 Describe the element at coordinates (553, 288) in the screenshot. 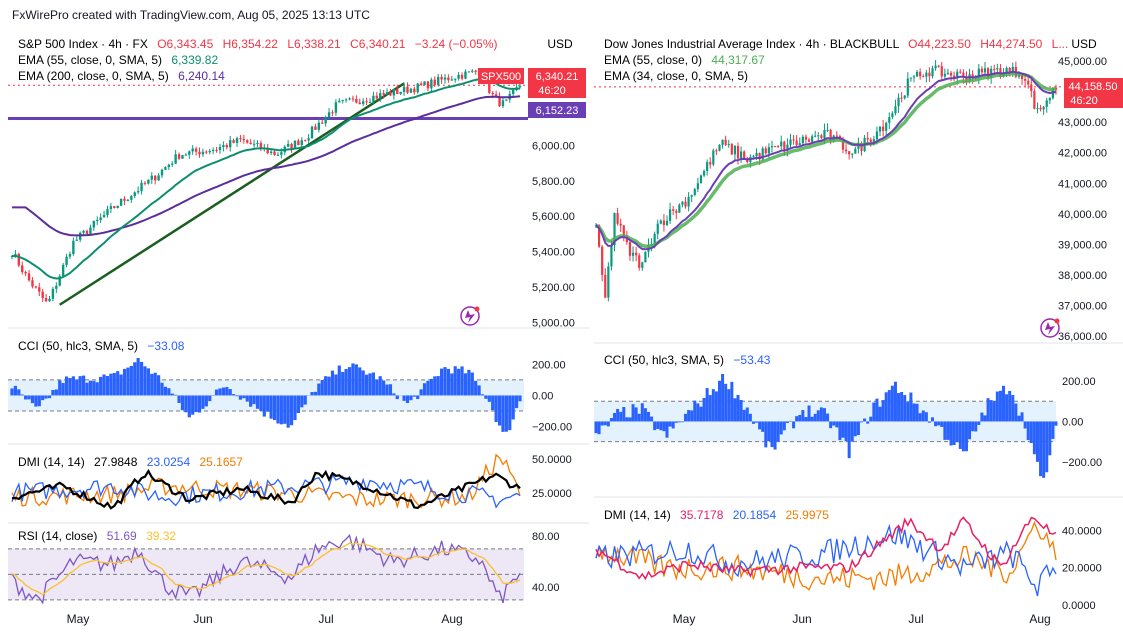

I see `y-tick-label: 5,200.00` at that location.